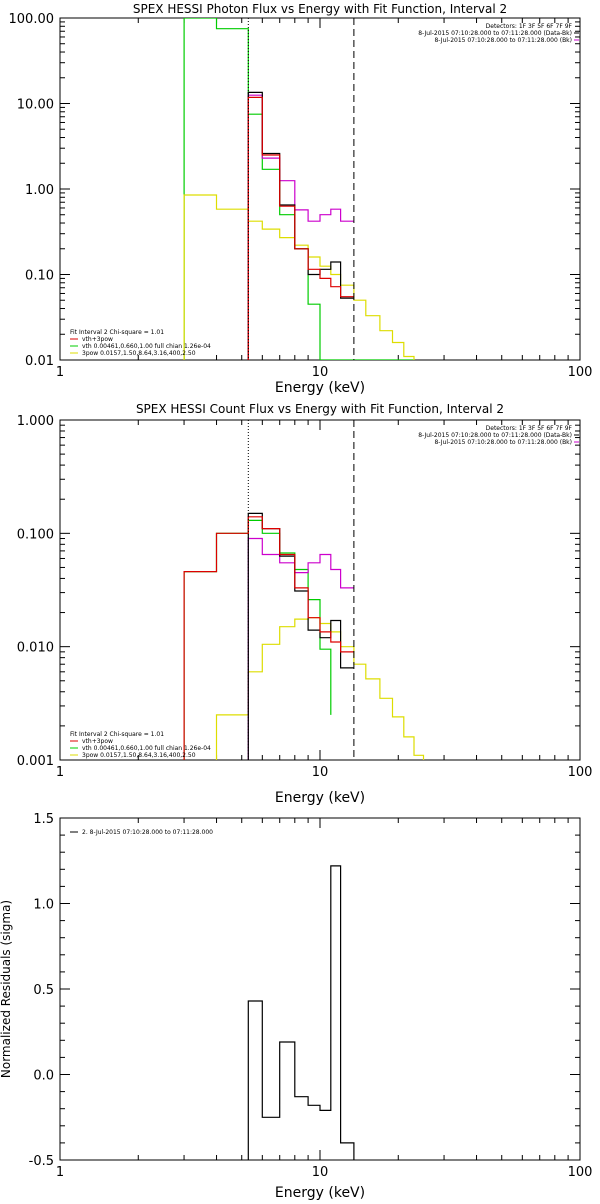 The image size is (600, 1204). Describe the element at coordinates (43, 819) in the screenshot. I see `y-tick-label: 1.5` at that location.